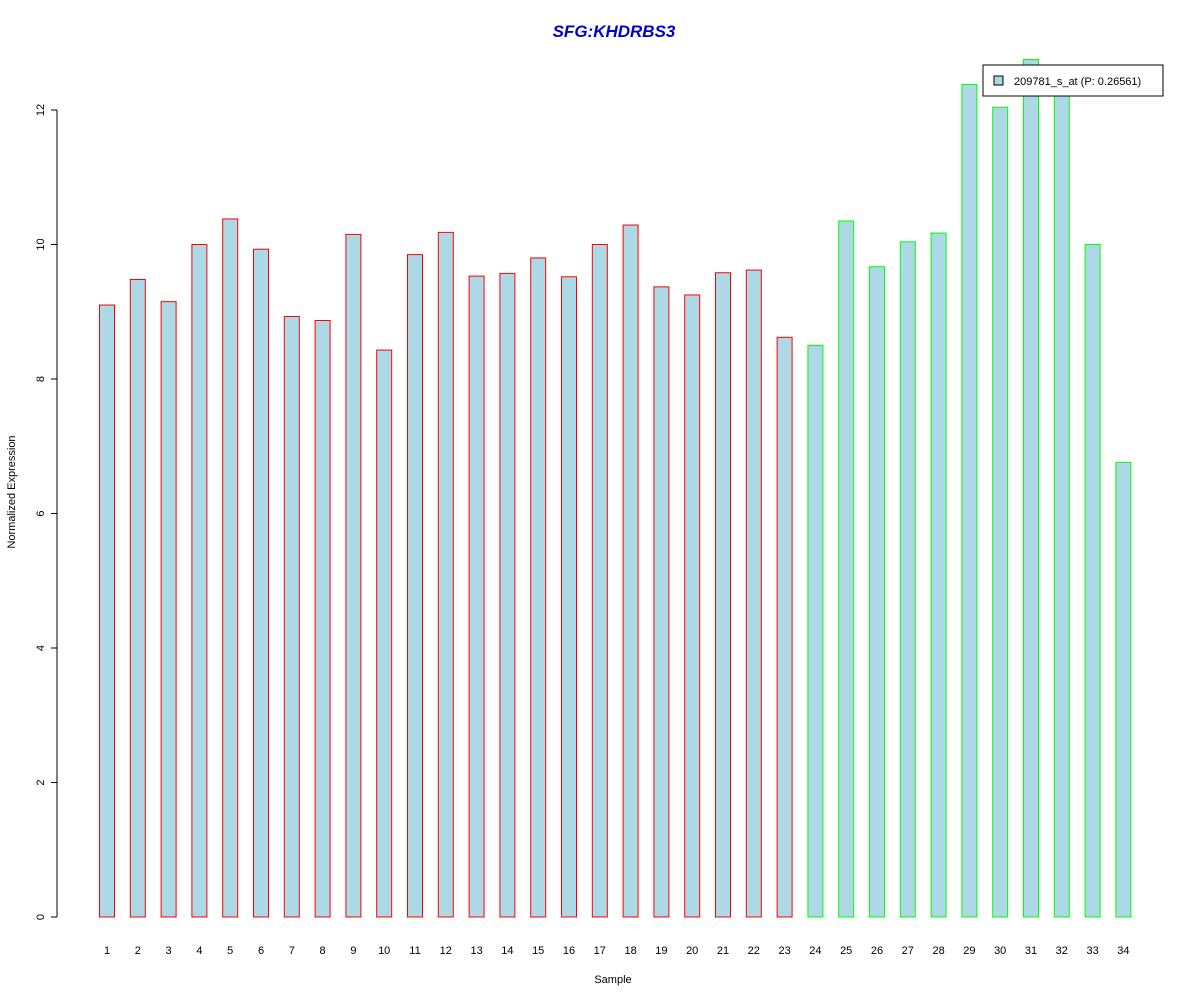 This screenshot has width=1200, height=1000. What do you see at coordinates (199, 951) in the screenshot?
I see `x-tick-label-4: 4` at bounding box center [199, 951].